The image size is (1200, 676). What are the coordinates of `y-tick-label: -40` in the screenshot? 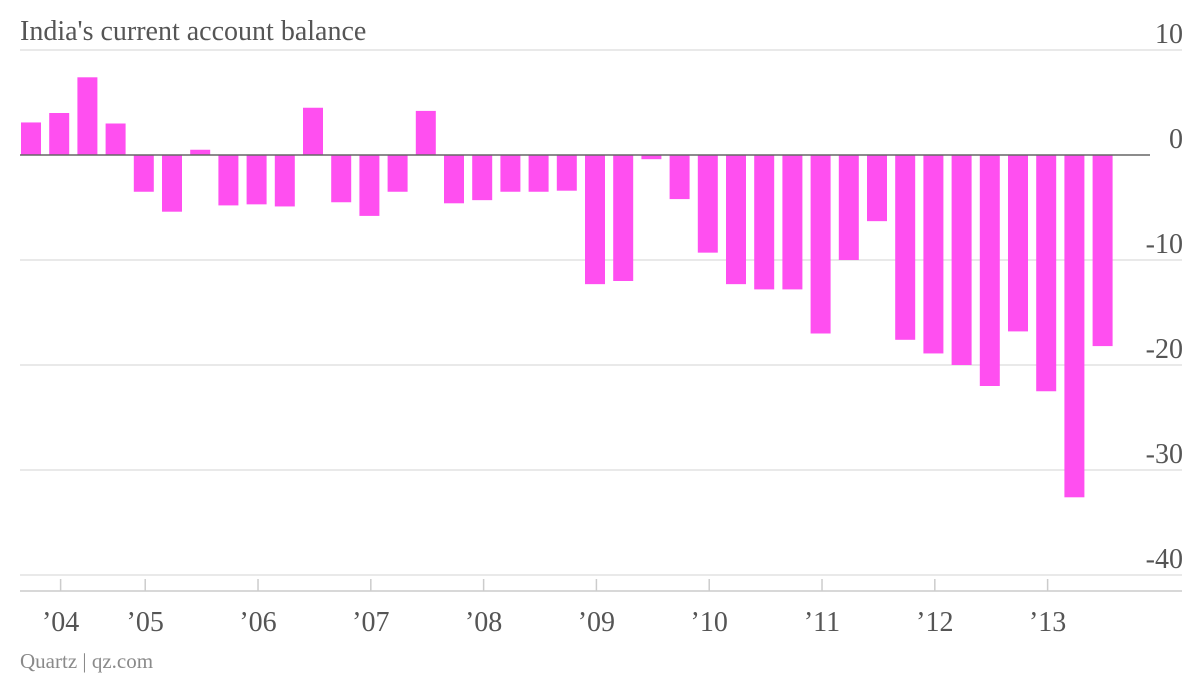 It's located at (1164, 559).